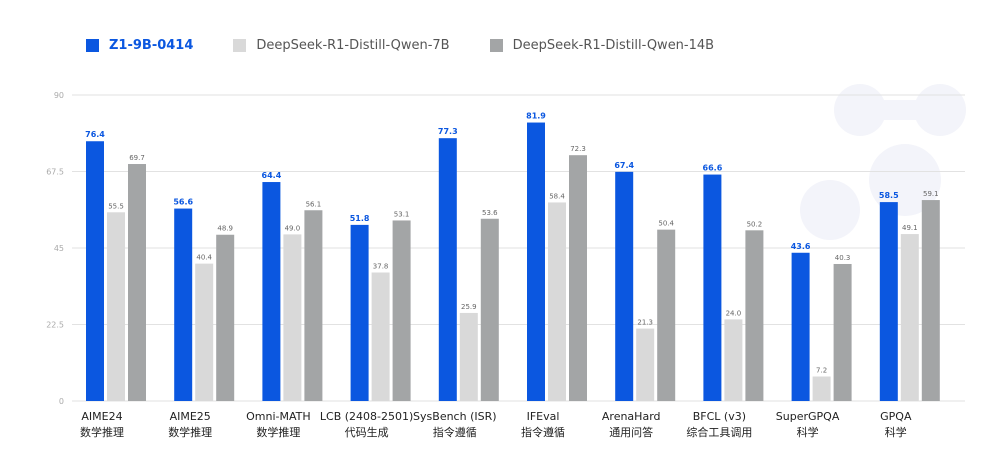  Describe the element at coordinates (366, 416) in the screenshot. I see `x-tick-label: LCB (2408-2501)` at that location.